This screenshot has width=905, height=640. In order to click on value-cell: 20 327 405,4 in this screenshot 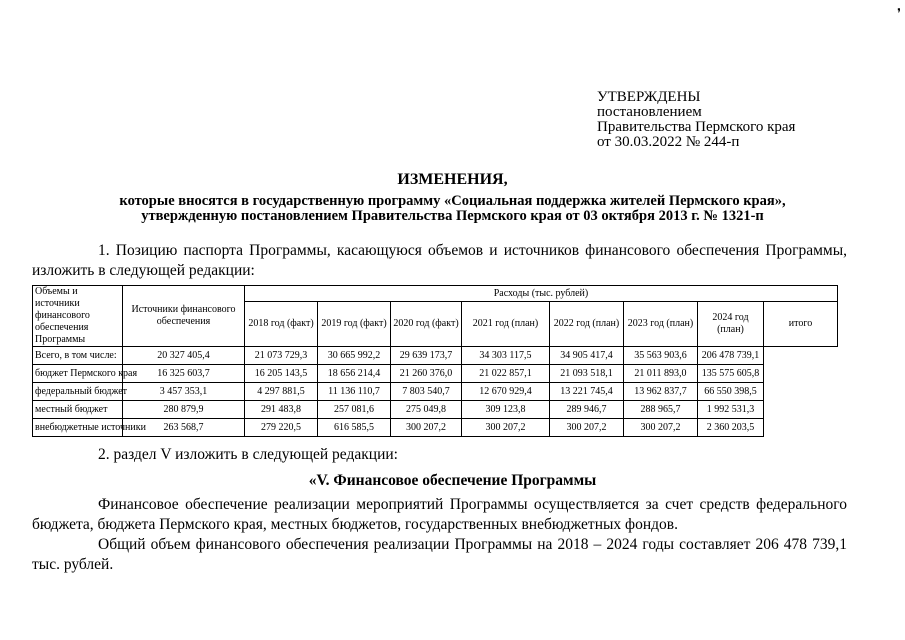, I will do `click(183, 355)`.